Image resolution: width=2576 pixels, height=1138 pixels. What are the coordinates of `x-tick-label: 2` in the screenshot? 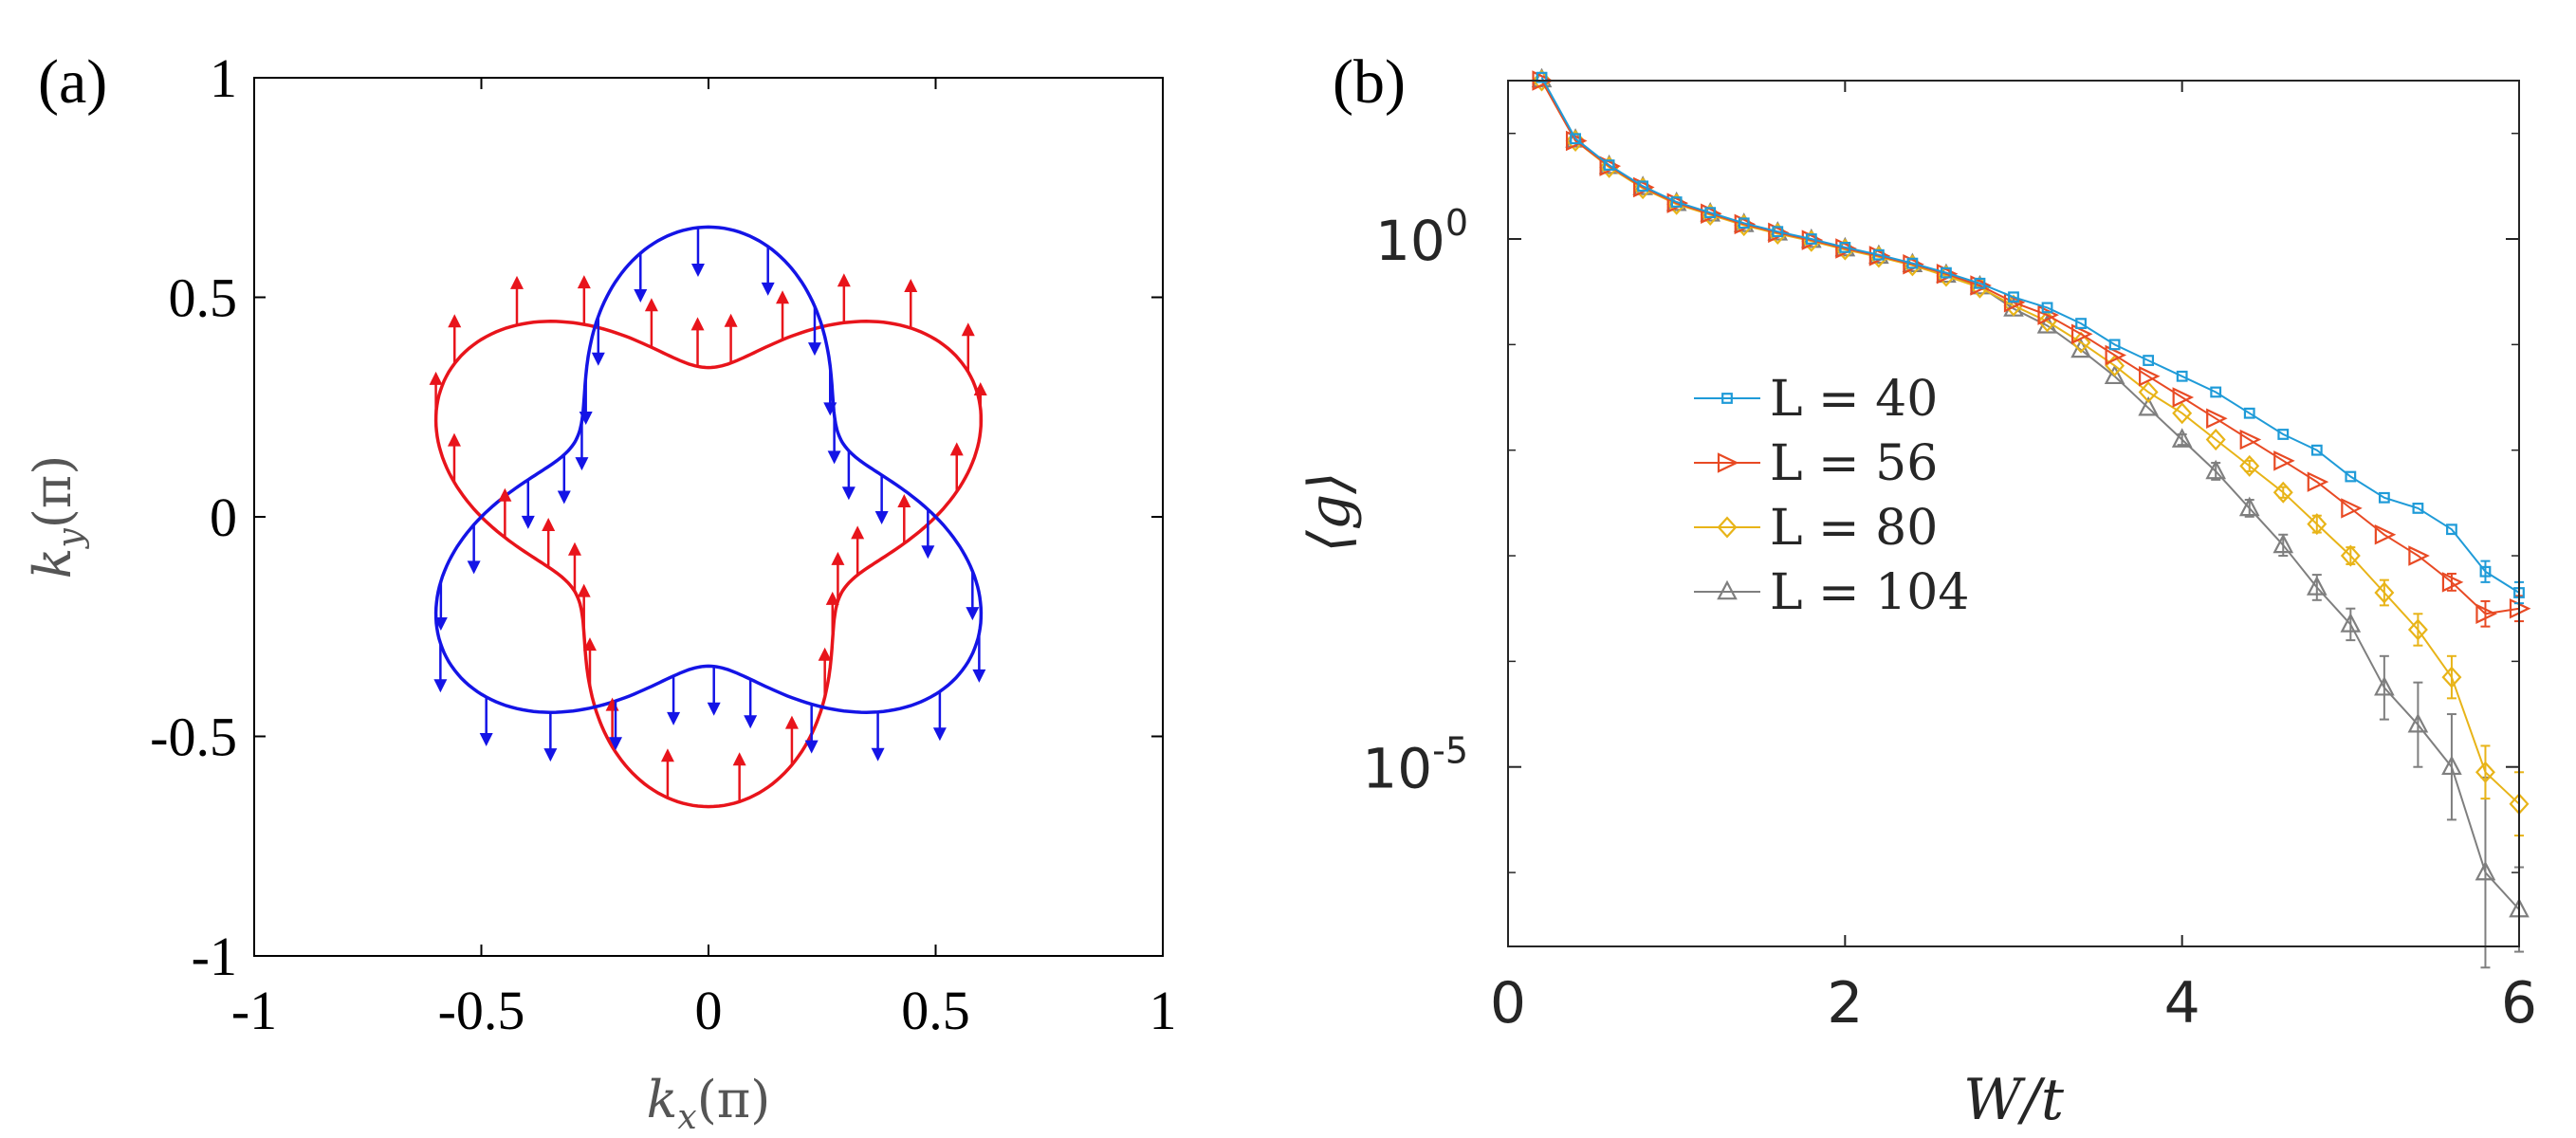 It's located at (1845, 1003).